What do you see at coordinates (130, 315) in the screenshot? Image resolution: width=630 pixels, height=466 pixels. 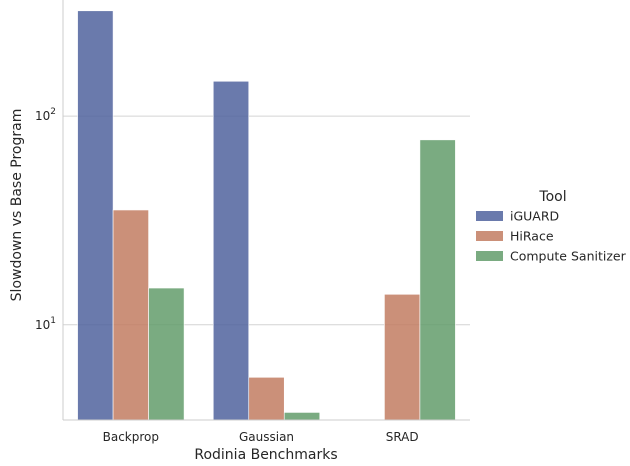 I see `bar-hirace-backprop` at bounding box center [130, 315].